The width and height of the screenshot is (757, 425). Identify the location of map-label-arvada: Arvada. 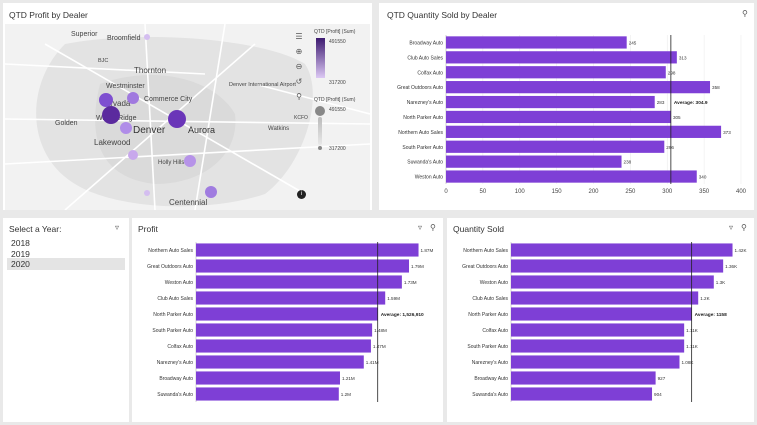
(118, 103).